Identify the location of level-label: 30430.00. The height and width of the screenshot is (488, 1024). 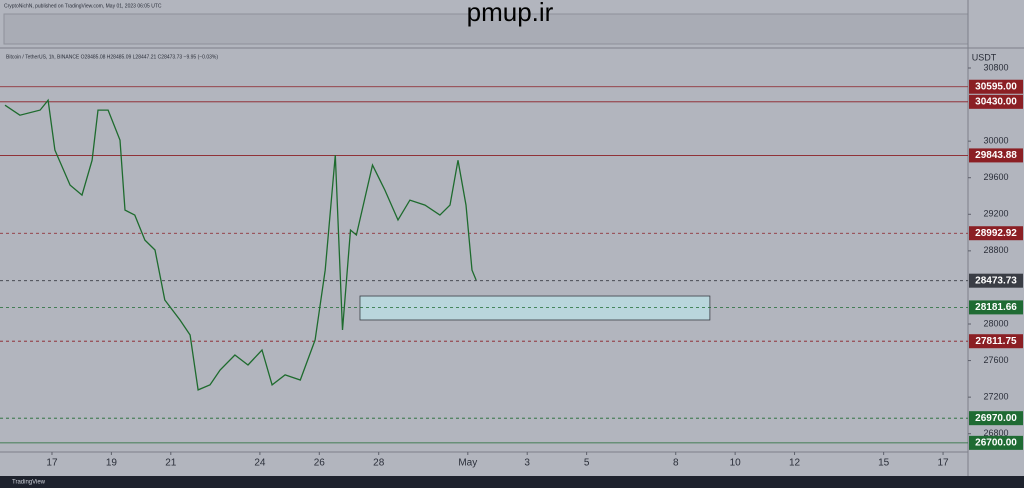
(996, 101).